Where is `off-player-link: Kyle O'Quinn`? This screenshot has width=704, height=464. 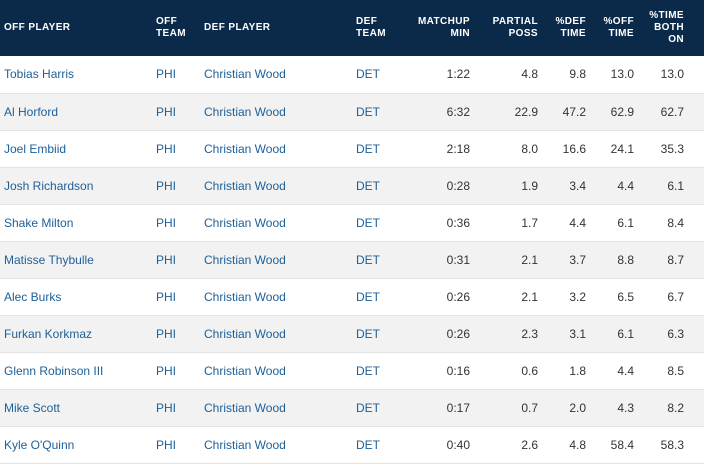 off-player-link: Kyle O'Quinn is located at coordinates (39, 444).